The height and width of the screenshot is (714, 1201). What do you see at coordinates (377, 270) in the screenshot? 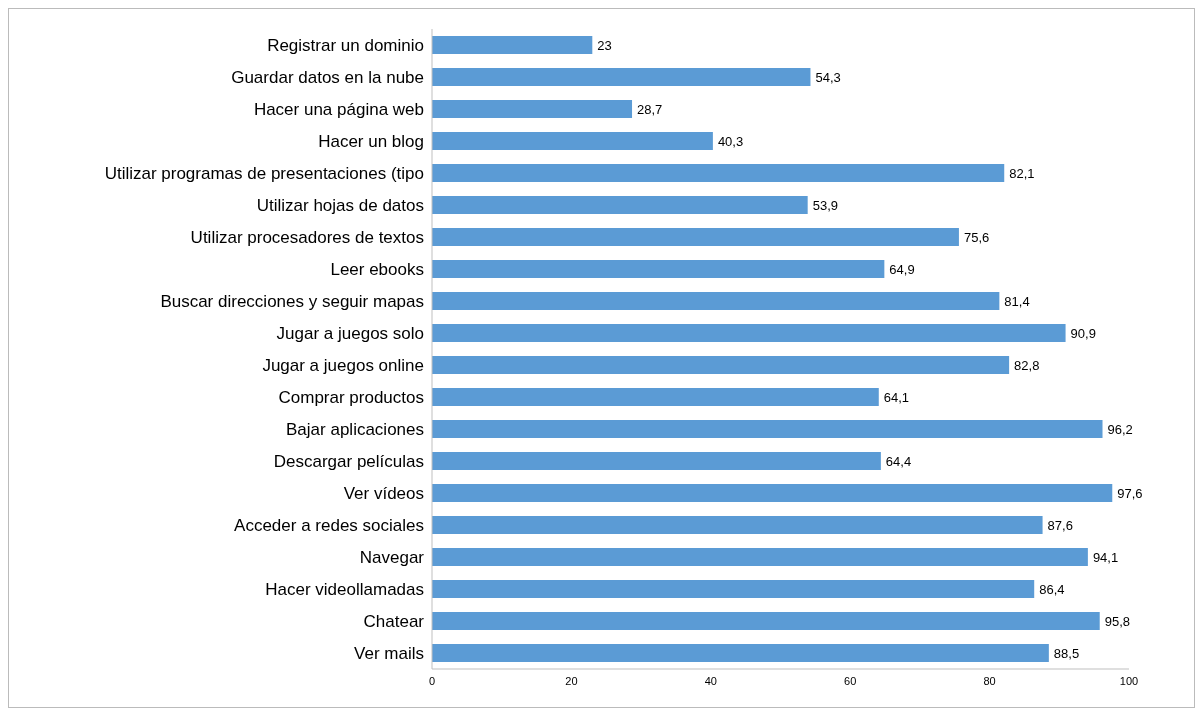
I see `y-tick-label: Leer ebooks` at bounding box center [377, 270].